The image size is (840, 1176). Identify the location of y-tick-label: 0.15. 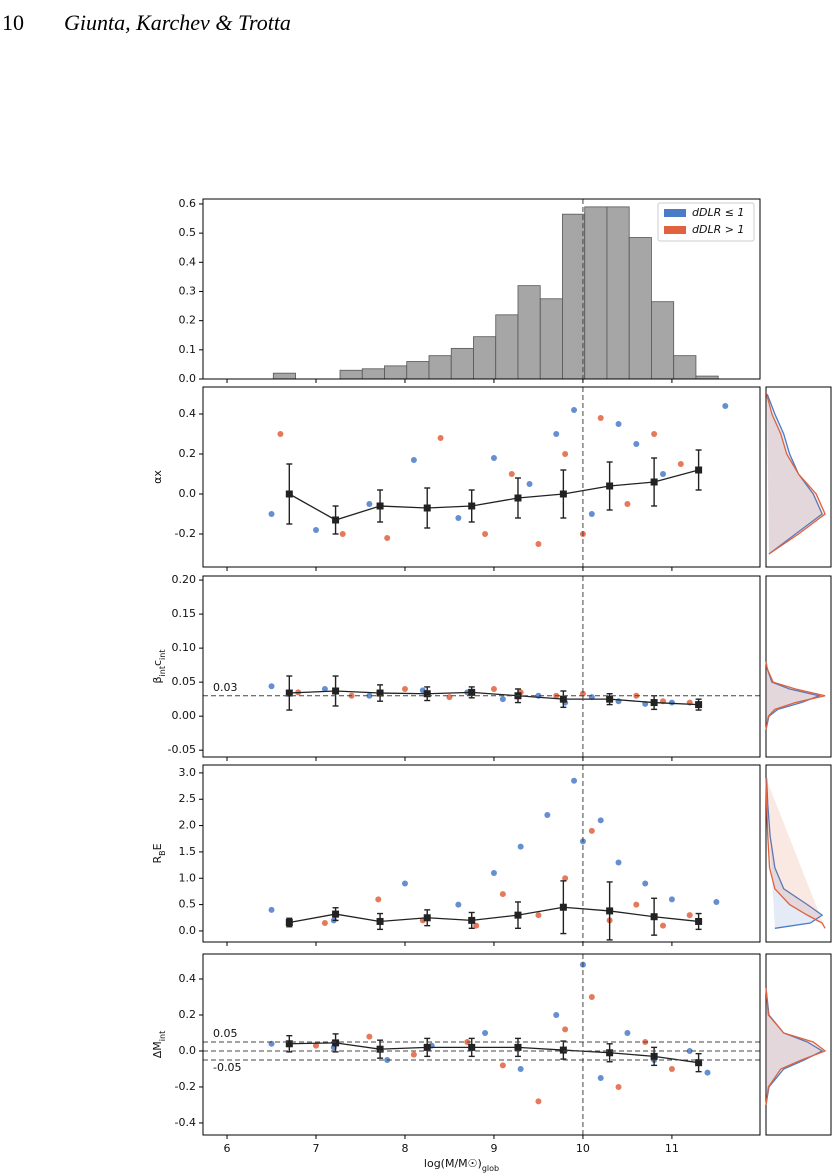
(184, 613).